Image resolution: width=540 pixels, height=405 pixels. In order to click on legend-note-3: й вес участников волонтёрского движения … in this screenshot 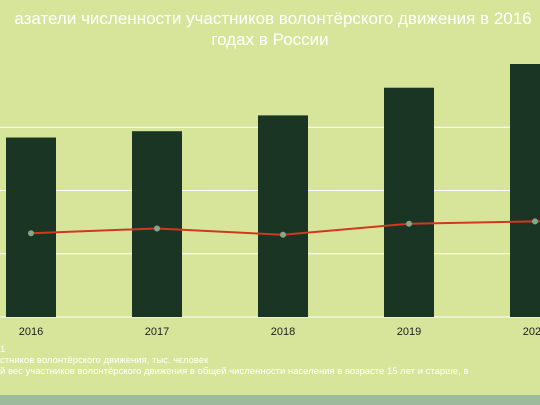, I will do `click(234, 371)`.